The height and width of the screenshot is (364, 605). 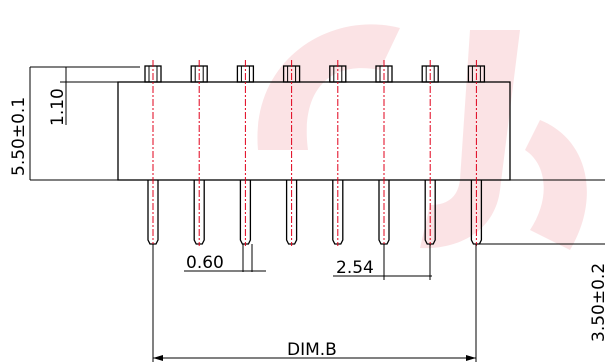 I want to click on lower-pin-length-label: 3.50±0.2, so click(x=597, y=302).